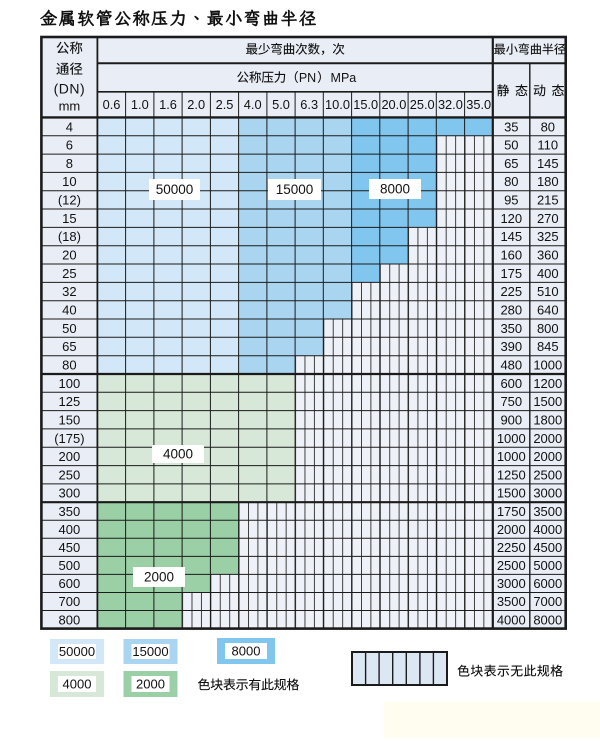 This screenshot has width=600, height=743. What do you see at coordinates (70, 88) in the screenshot?
I see `svg-text: (DN)` at bounding box center [70, 88].